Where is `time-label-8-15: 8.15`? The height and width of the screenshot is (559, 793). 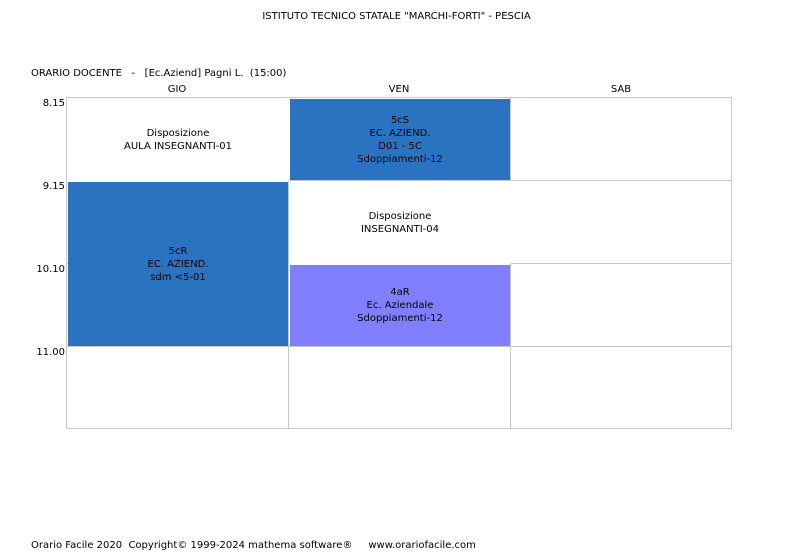 time-label-8-15: 8.15 is located at coordinates (53, 103).